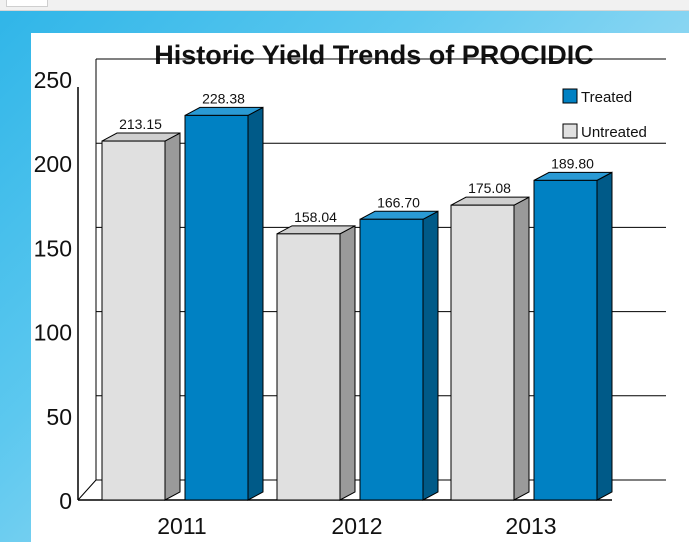  I want to click on bar-treated-2011-top, so click(224, 111).